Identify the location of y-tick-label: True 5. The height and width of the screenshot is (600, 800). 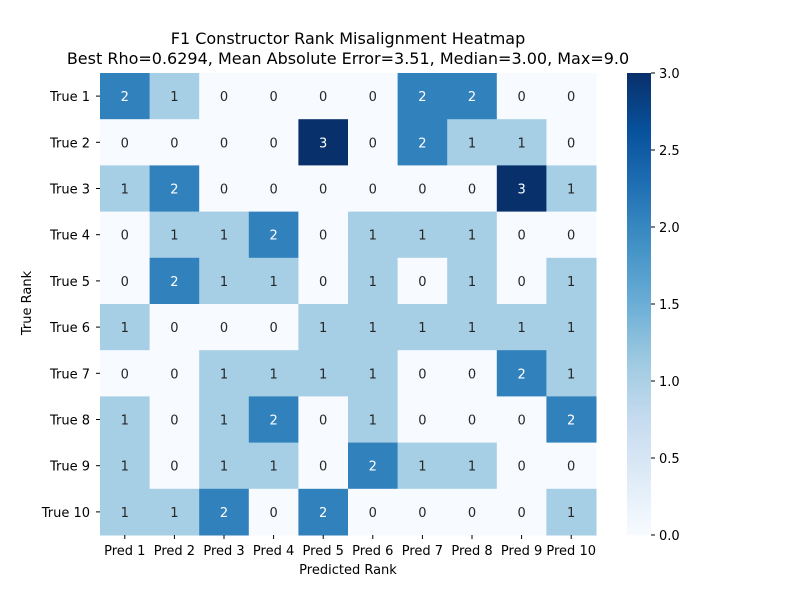
(69, 282).